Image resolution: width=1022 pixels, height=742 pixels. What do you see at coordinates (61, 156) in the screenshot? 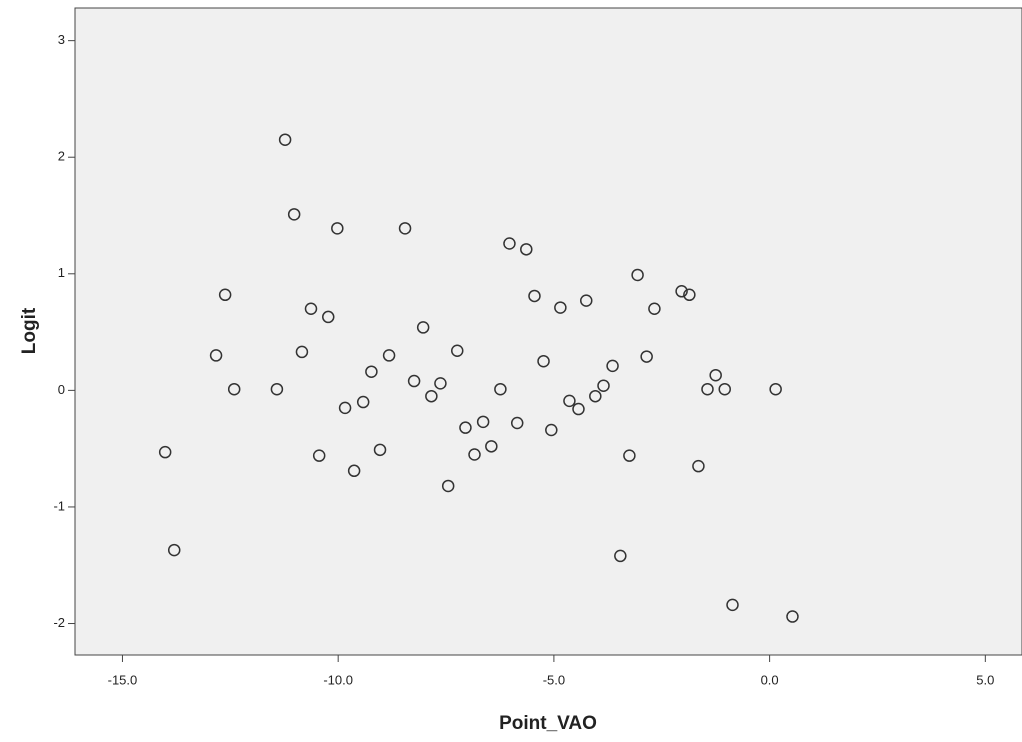
I see `y-tick-label: 2` at bounding box center [61, 156].